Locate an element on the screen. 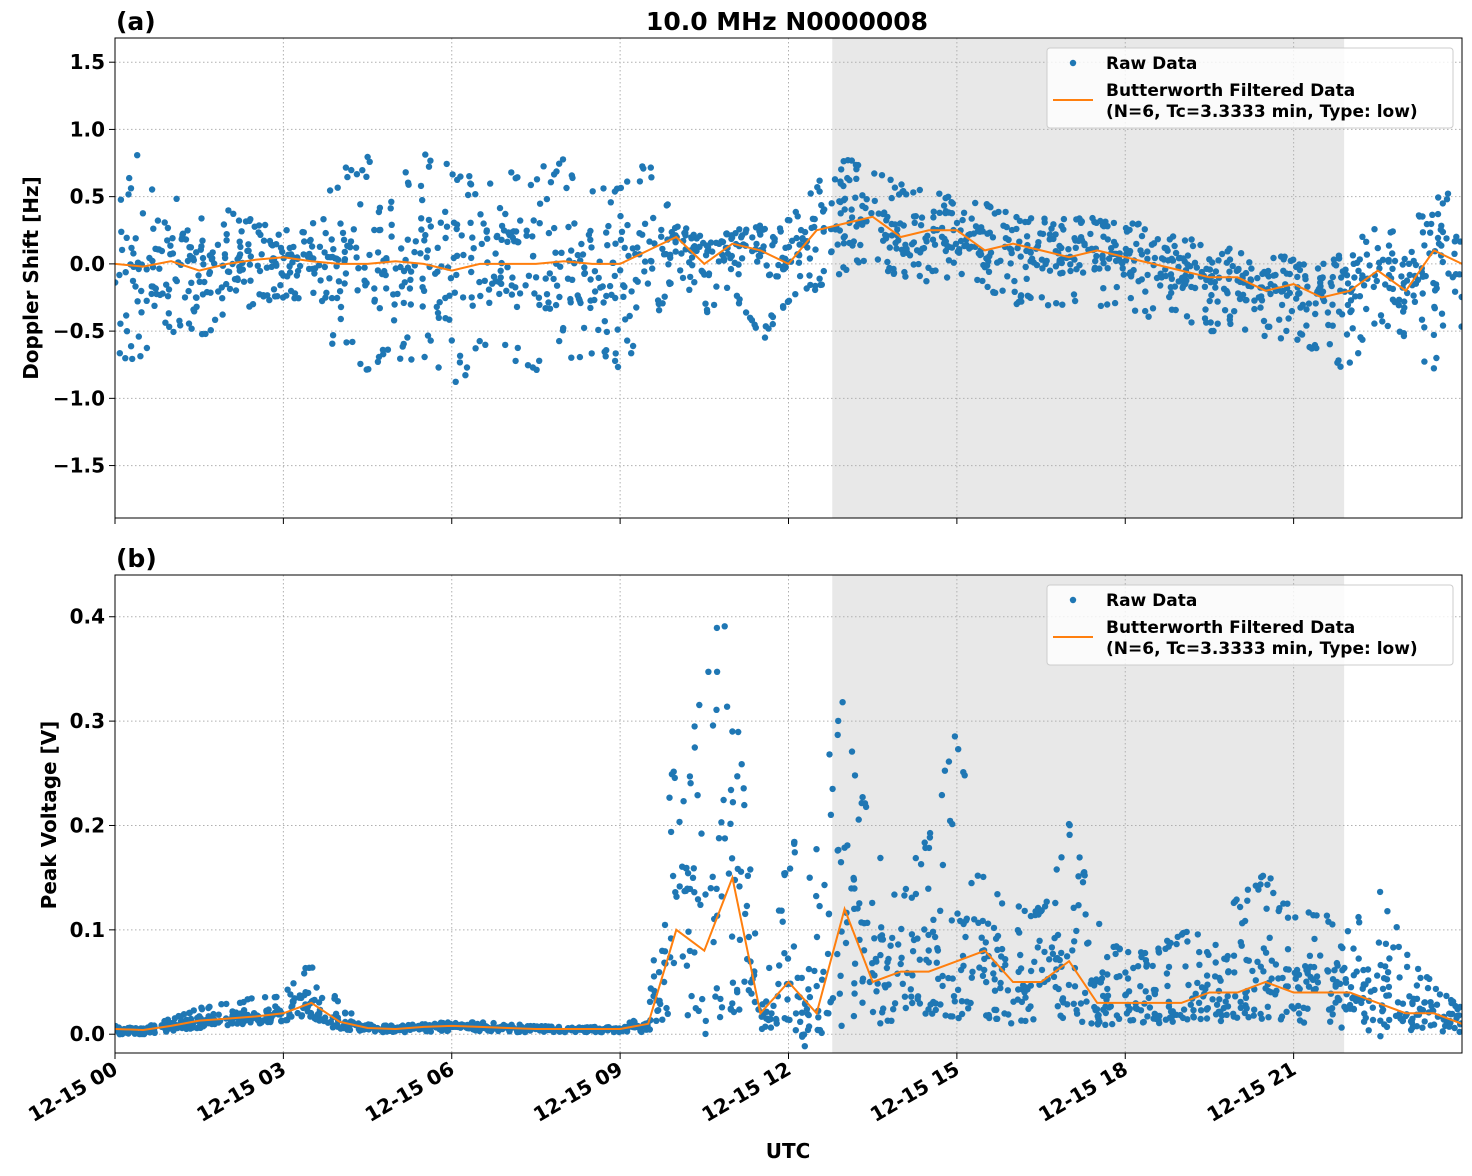  y-tick-label: 0.3 is located at coordinates (87, 721).